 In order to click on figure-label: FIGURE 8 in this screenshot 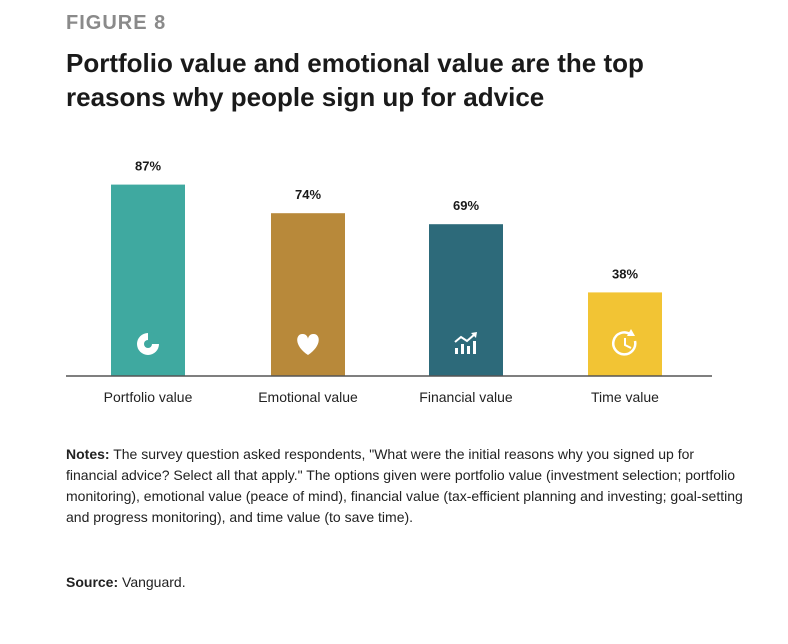, I will do `click(116, 23)`.